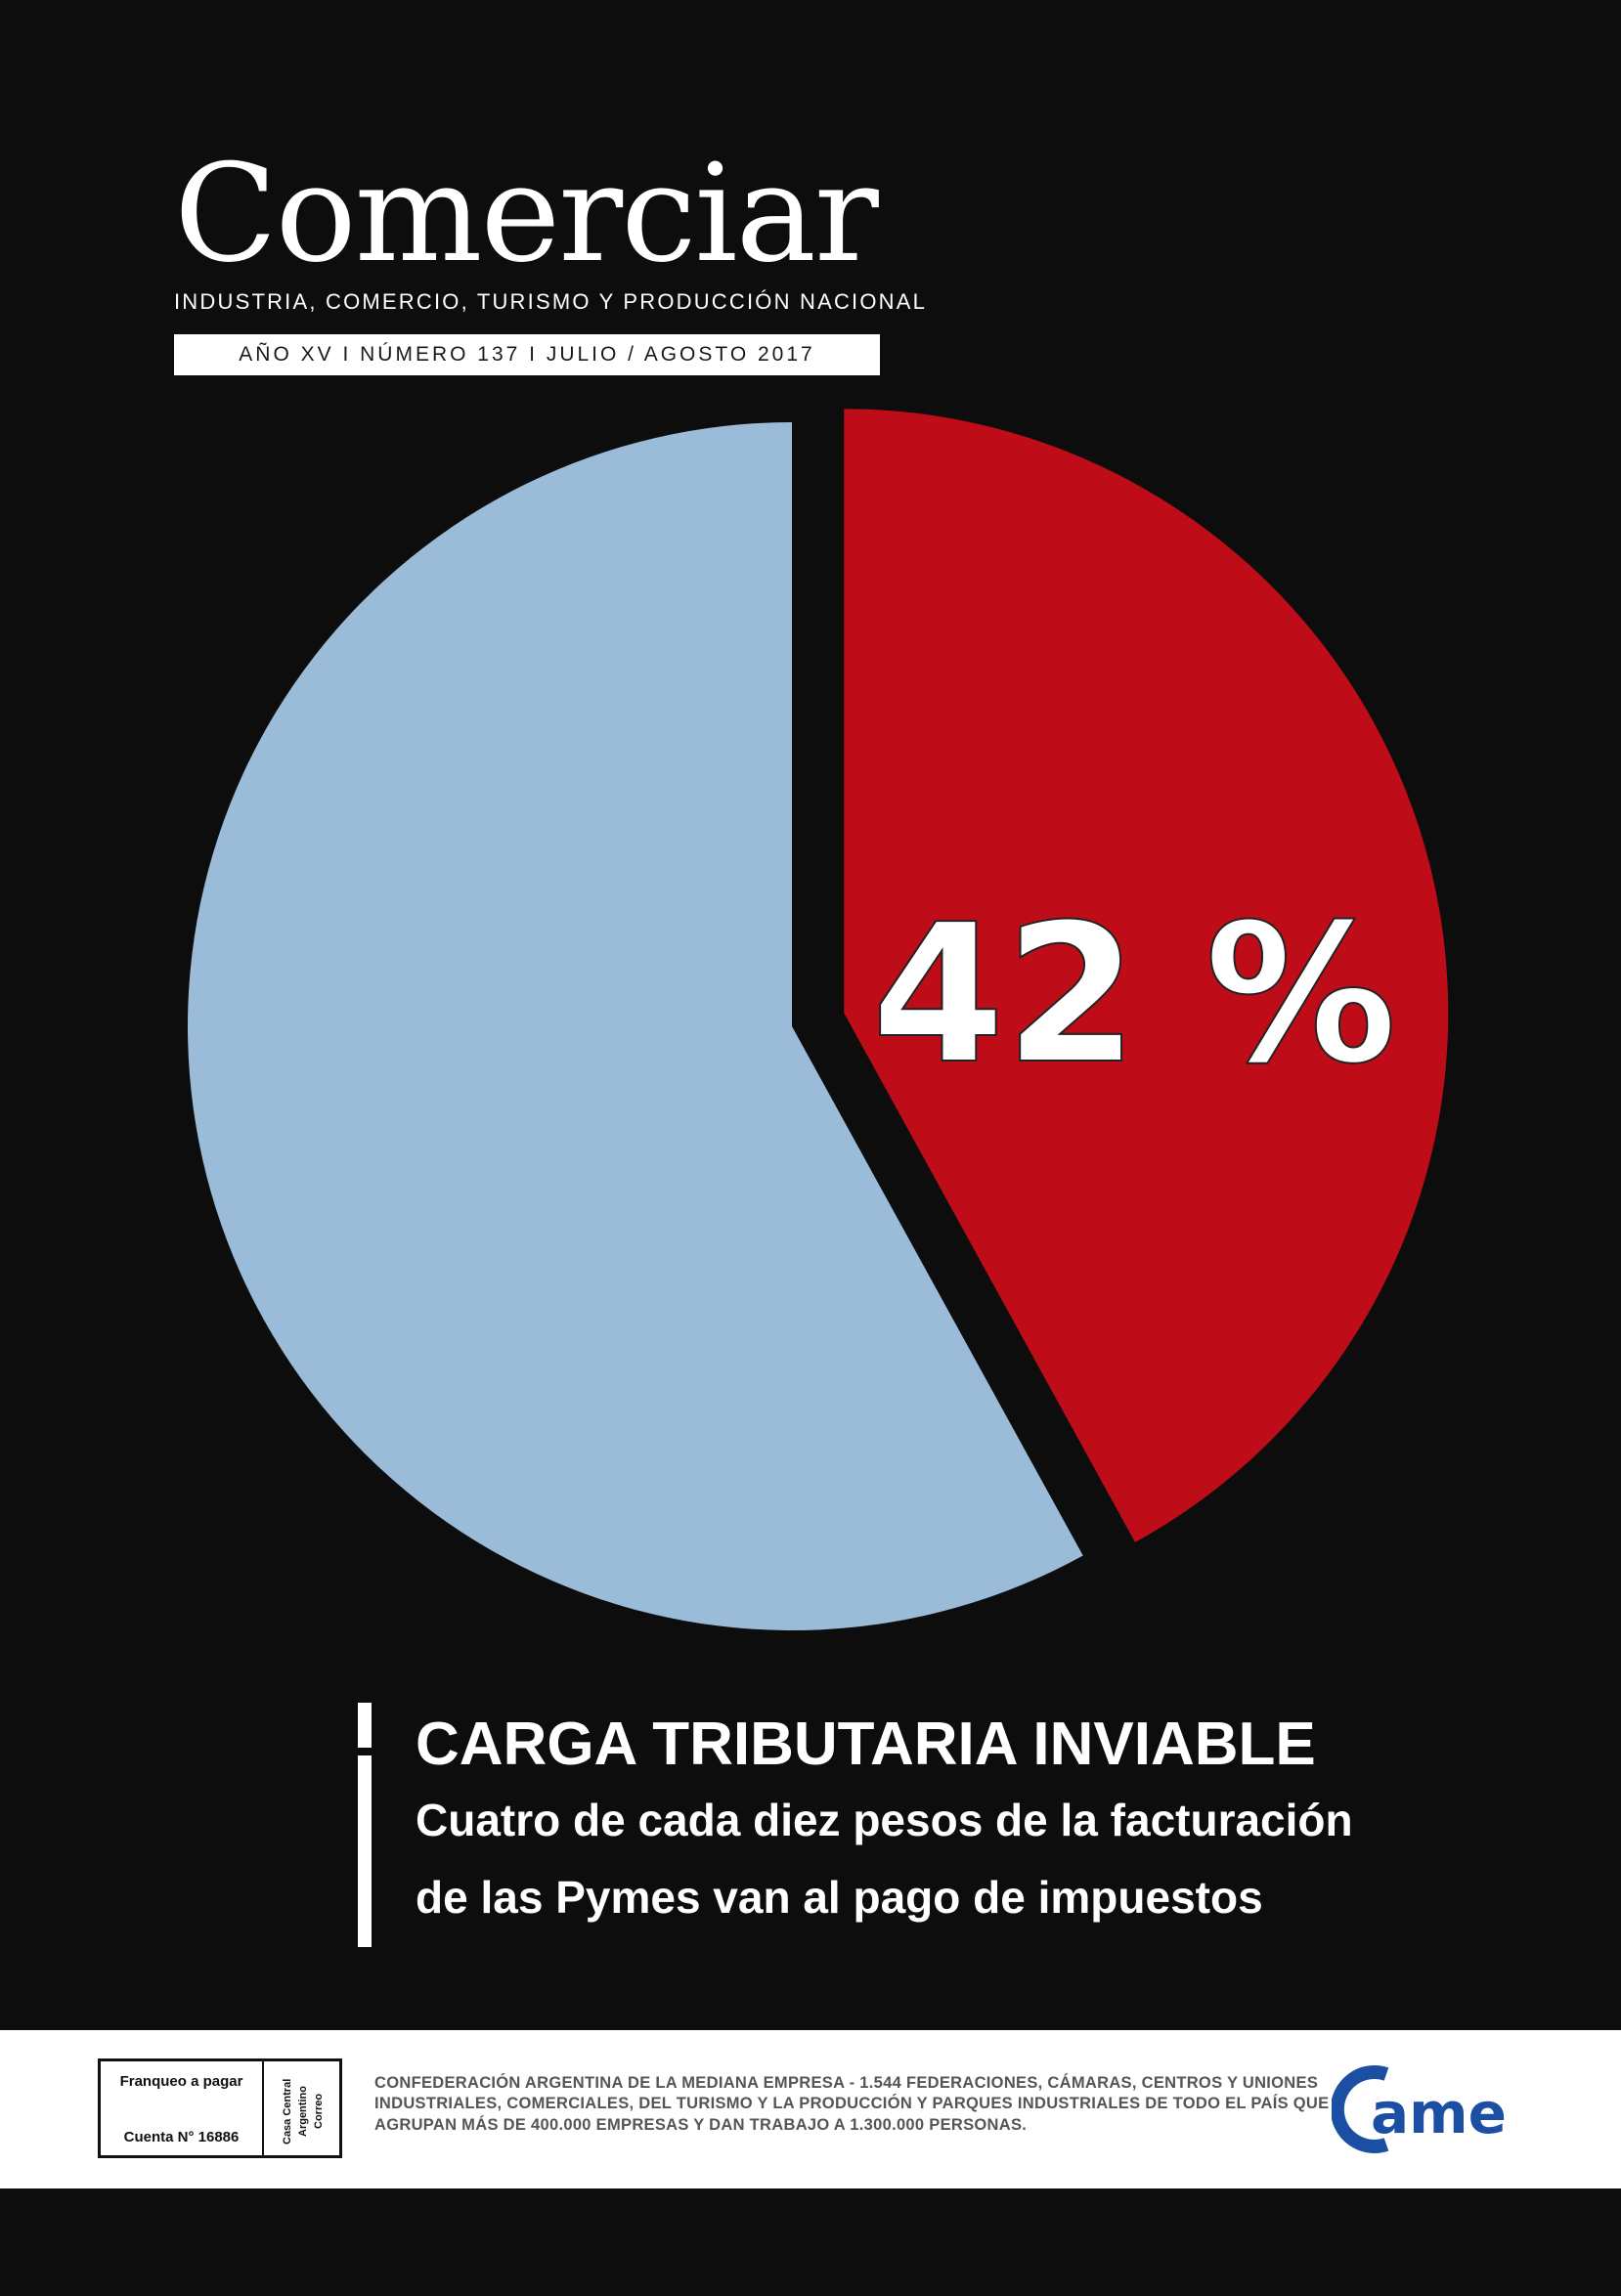  What do you see at coordinates (287, 2111) in the screenshot?
I see `postage-side-line-3: Casa Central` at bounding box center [287, 2111].